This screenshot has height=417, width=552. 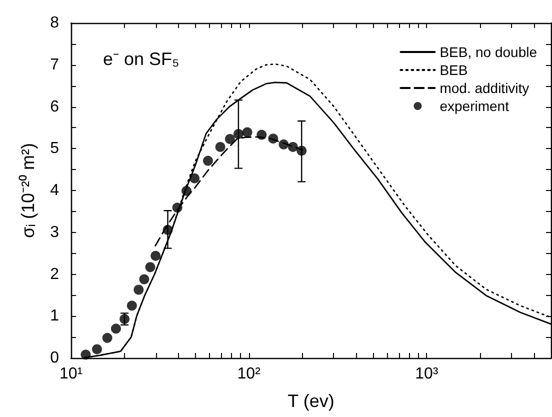 What do you see at coordinates (485, 88) in the screenshot?
I see `legend-label: mod. additivity` at bounding box center [485, 88].